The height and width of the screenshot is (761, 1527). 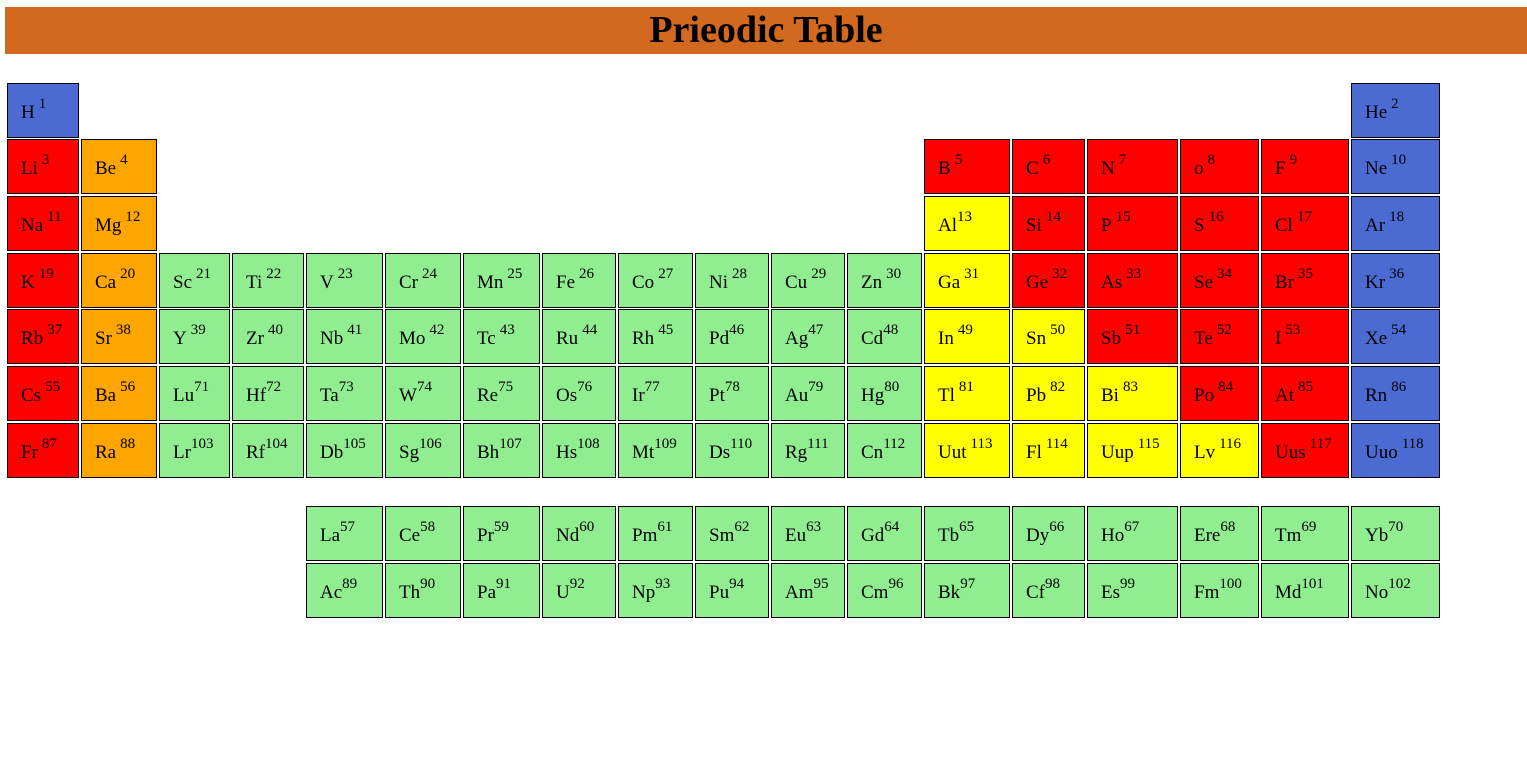 I want to click on element-symbol: Sc, so click(x=182, y=282).